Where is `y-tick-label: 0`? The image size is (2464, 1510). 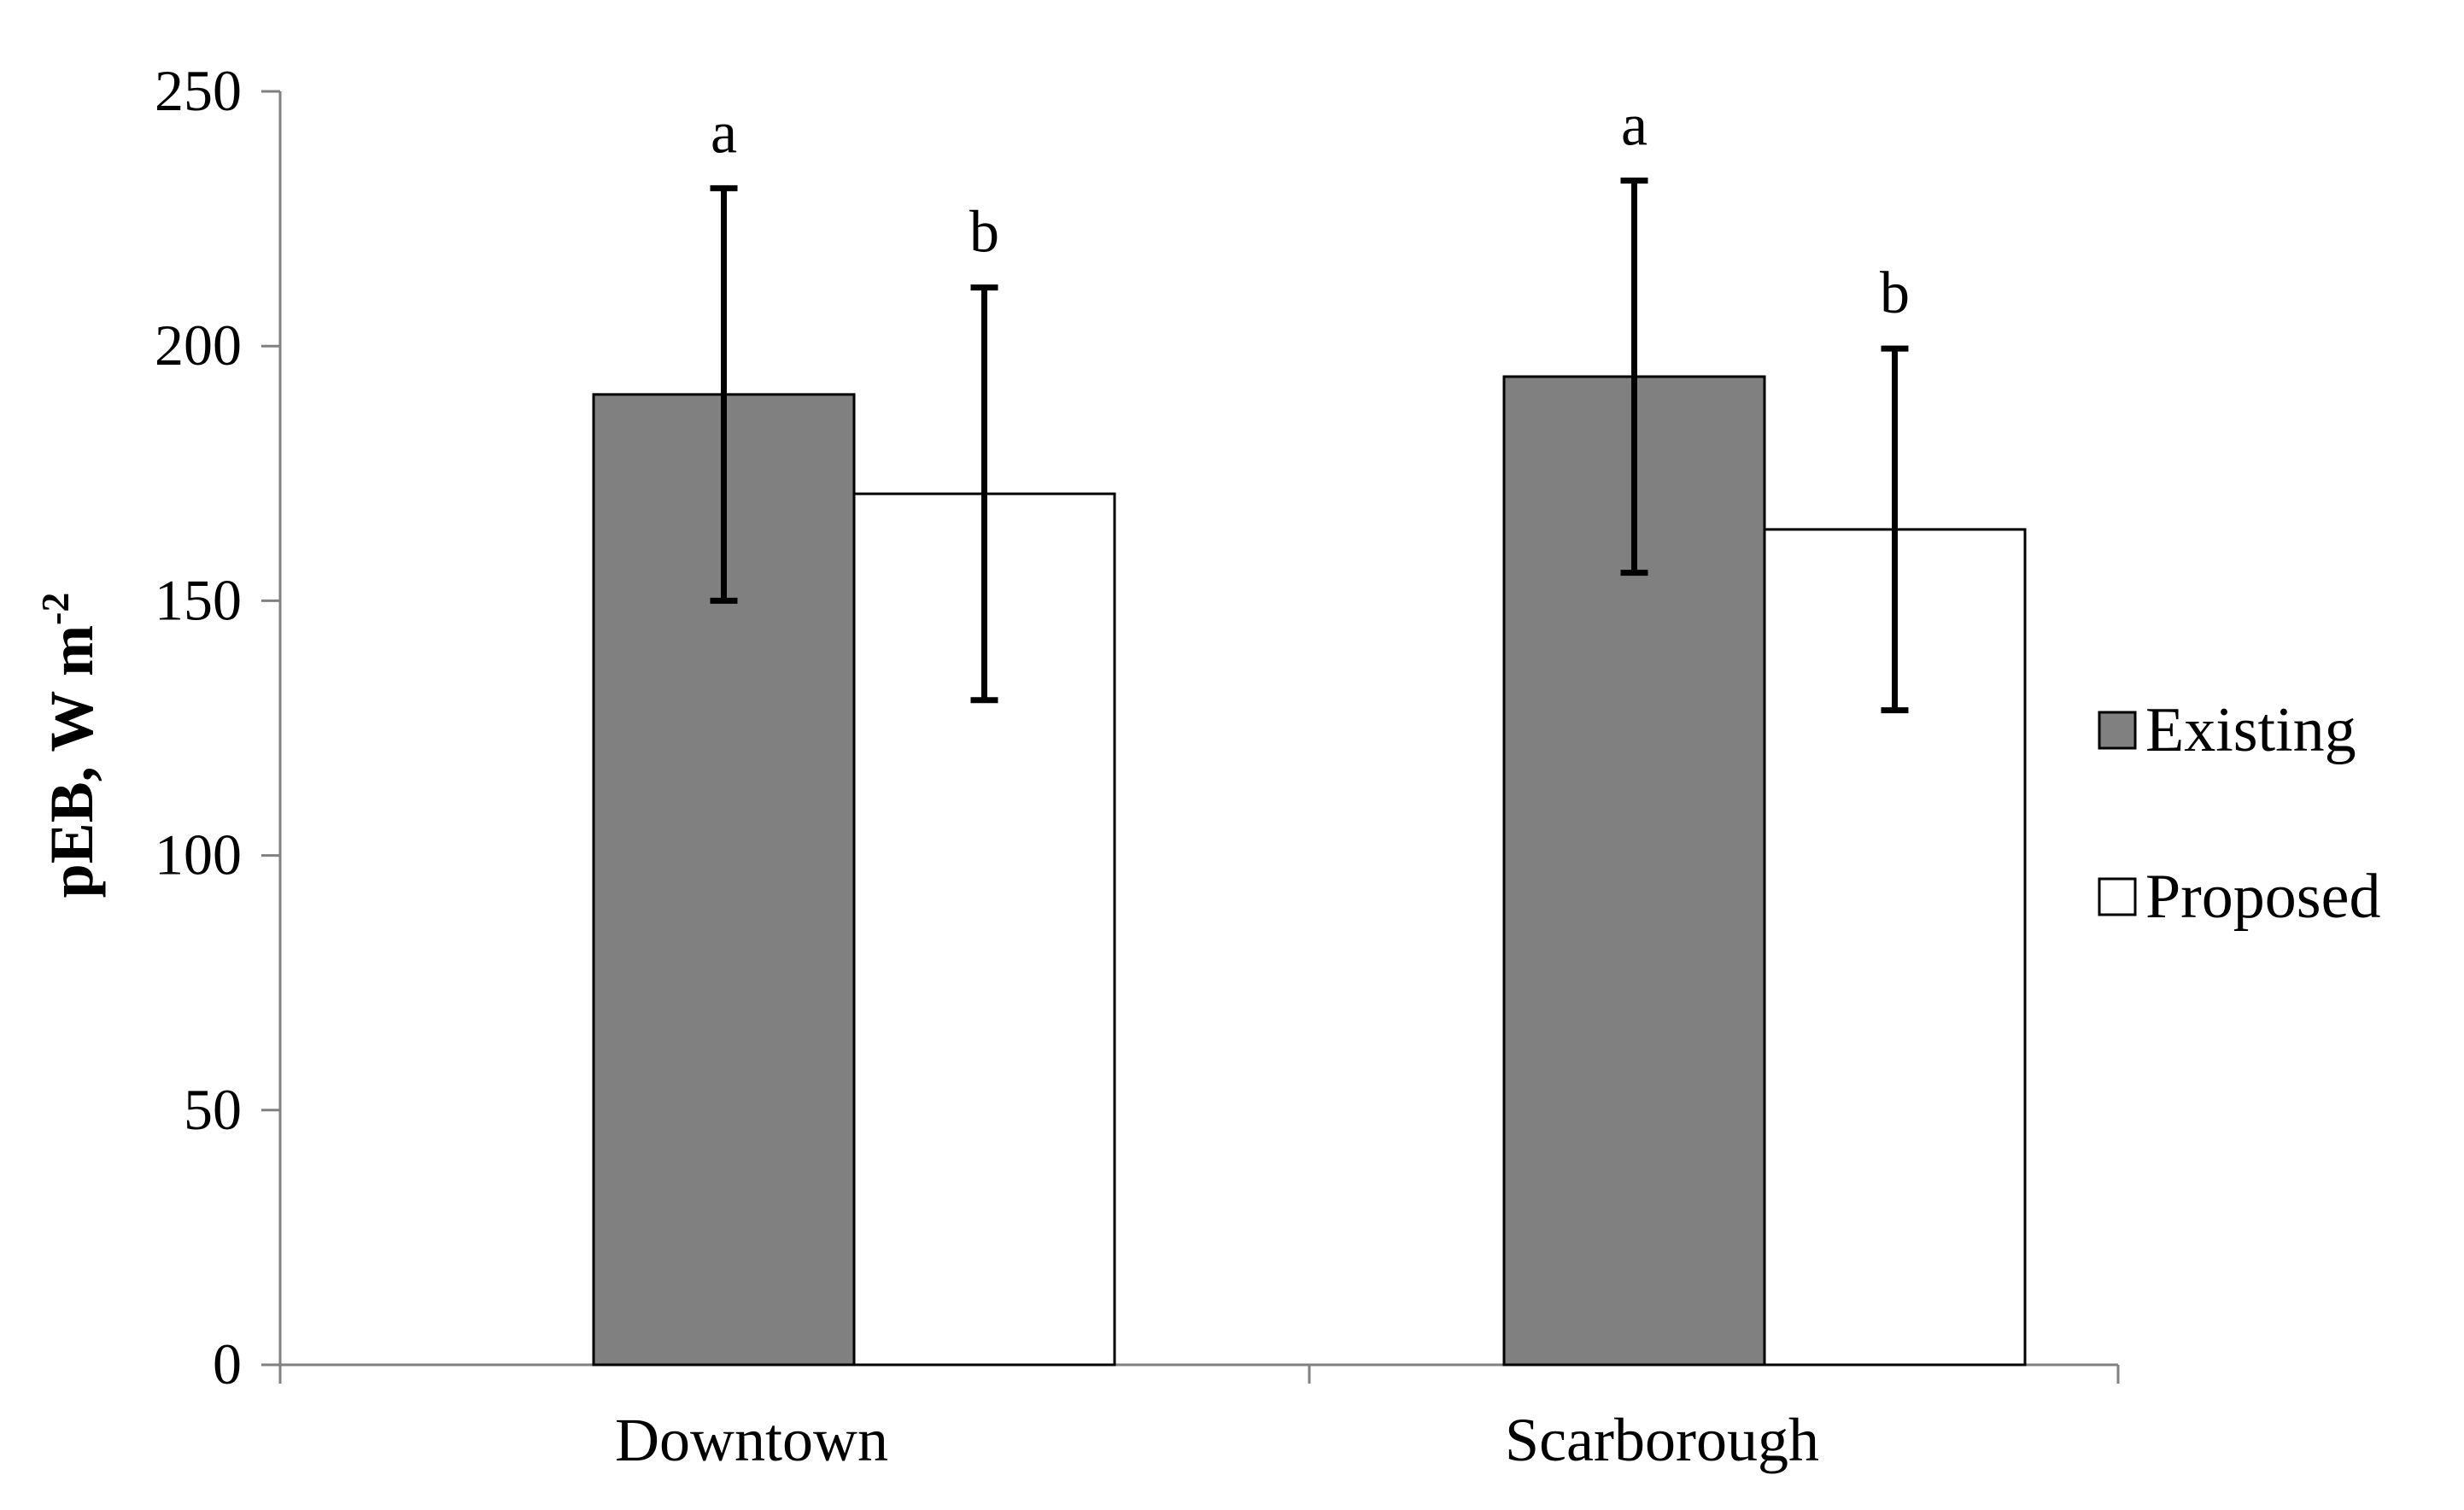
y-tick-label: 0 is located at coordinates (227, 1363).